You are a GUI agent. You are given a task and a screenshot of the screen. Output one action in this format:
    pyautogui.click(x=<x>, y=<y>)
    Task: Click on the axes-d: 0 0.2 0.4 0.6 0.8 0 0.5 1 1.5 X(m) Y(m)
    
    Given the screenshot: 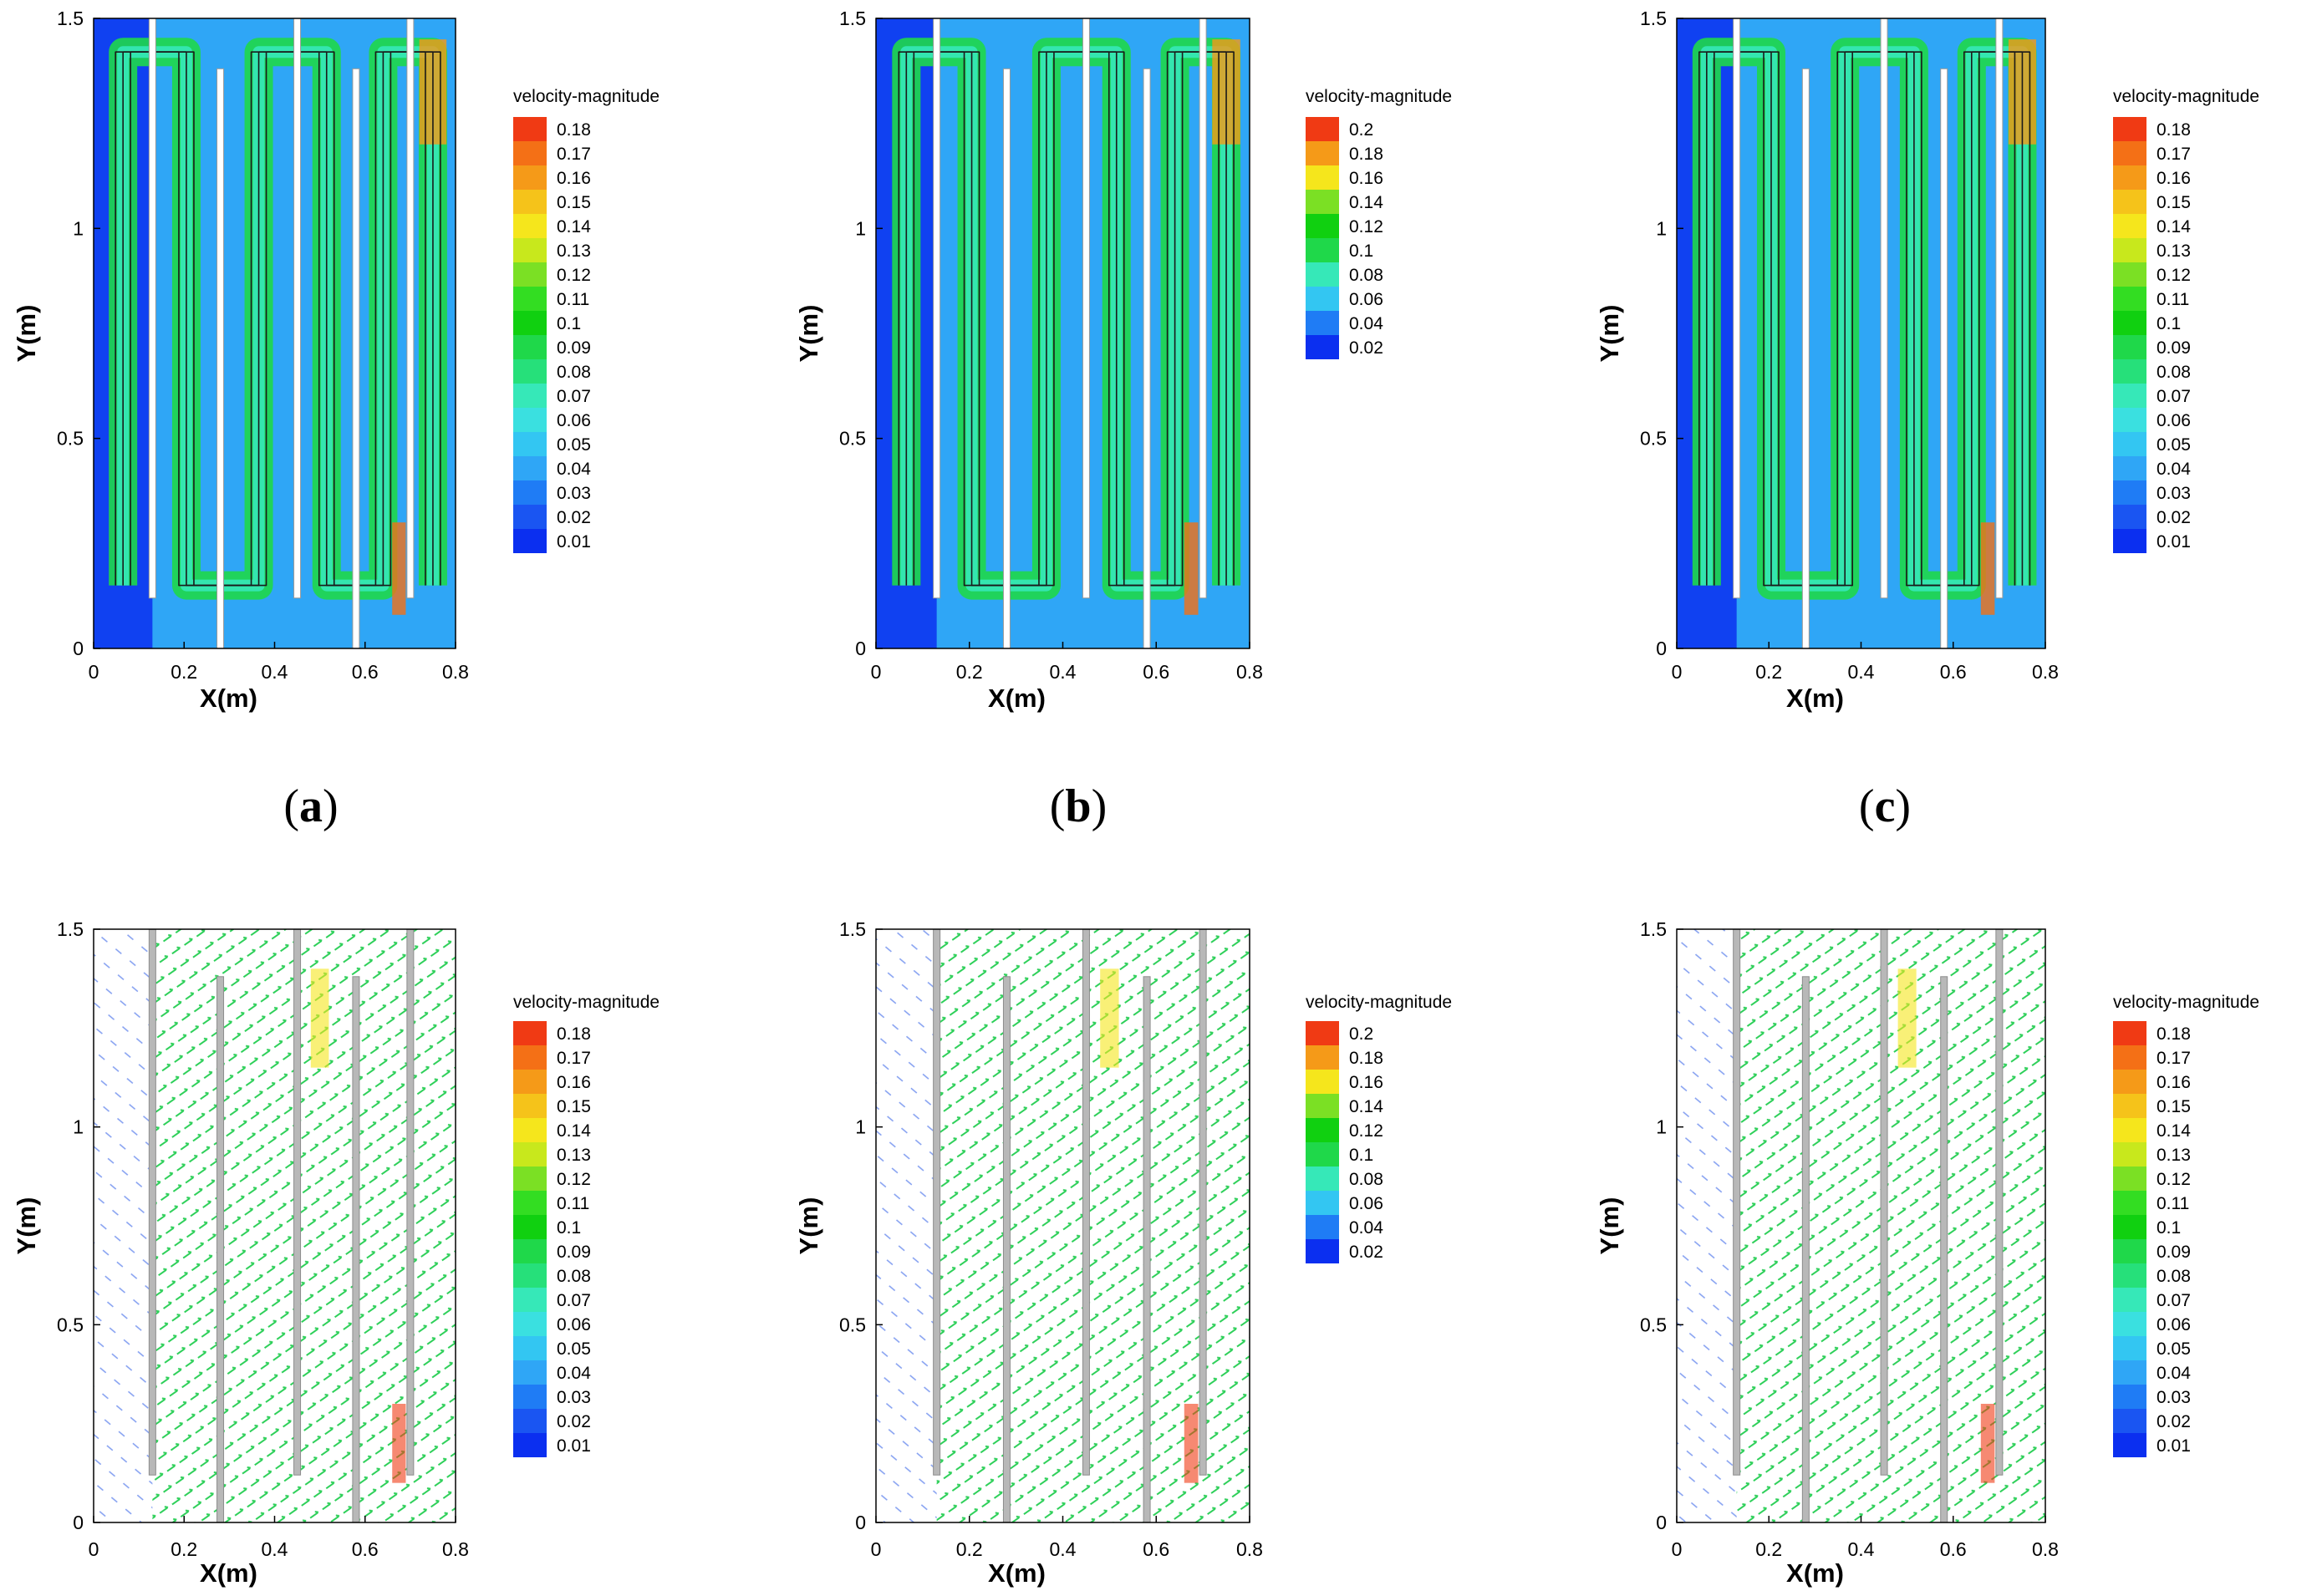 What is the action you would take?
    pyautogui.click(x=240, y=1253)
    